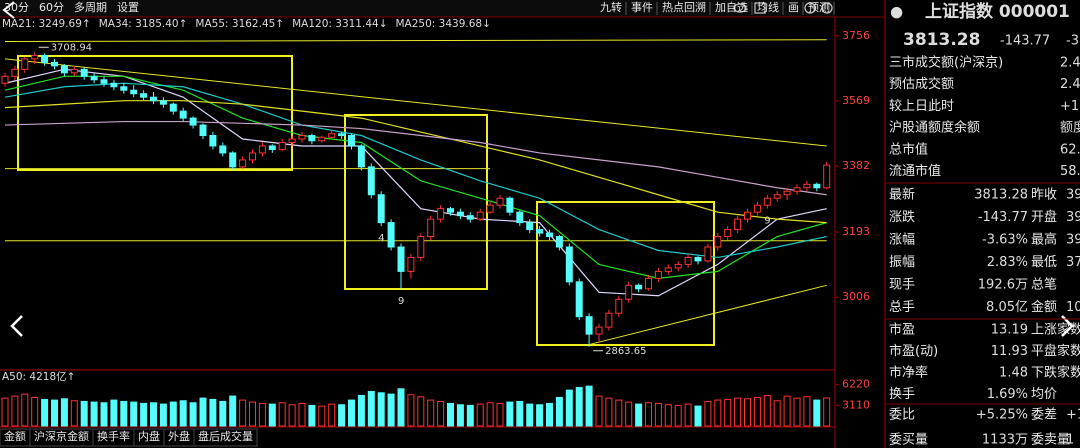 The image size is (1080, 448). Describe the element at coordinates (8, 10) in the screenshot. I see `back-button` at that location.